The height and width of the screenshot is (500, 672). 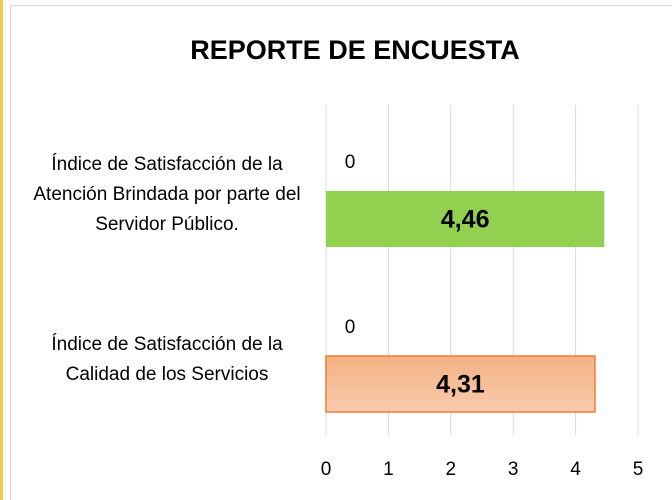 I want to click on x-tick-label: 4, so click(x=575, y=469).